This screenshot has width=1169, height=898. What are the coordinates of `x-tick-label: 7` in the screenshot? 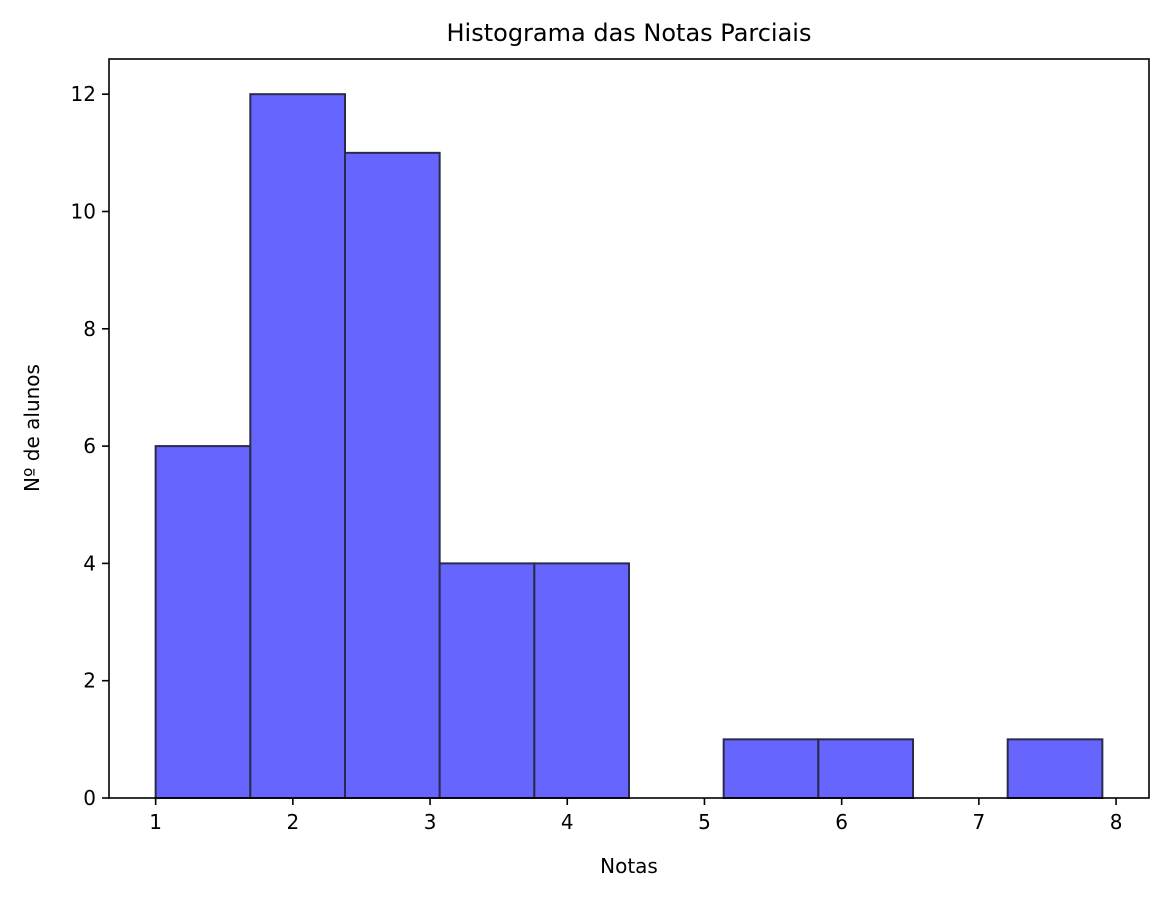 It's located at (979, 822).